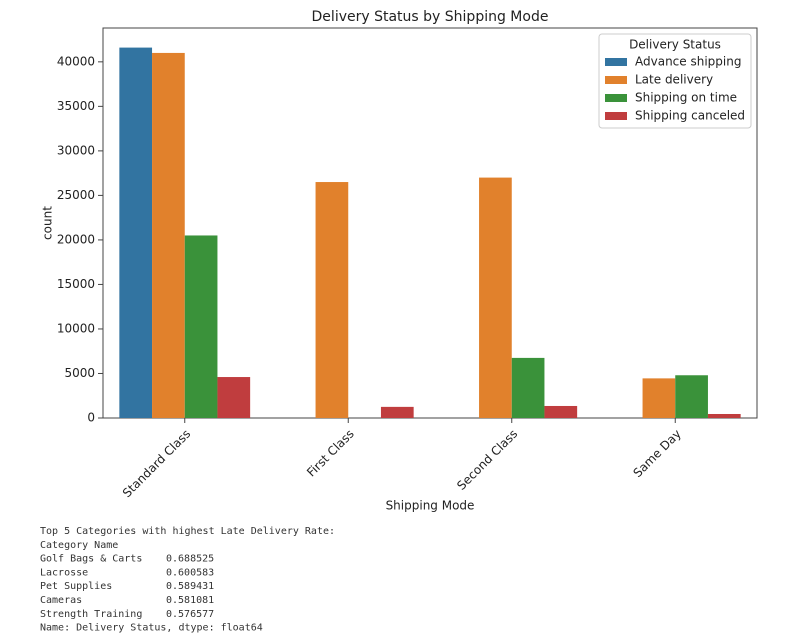 The width and height of the screenshot is (800, 641). I want to click on output-category: Golf Bags & Carts, so click(91, 559).